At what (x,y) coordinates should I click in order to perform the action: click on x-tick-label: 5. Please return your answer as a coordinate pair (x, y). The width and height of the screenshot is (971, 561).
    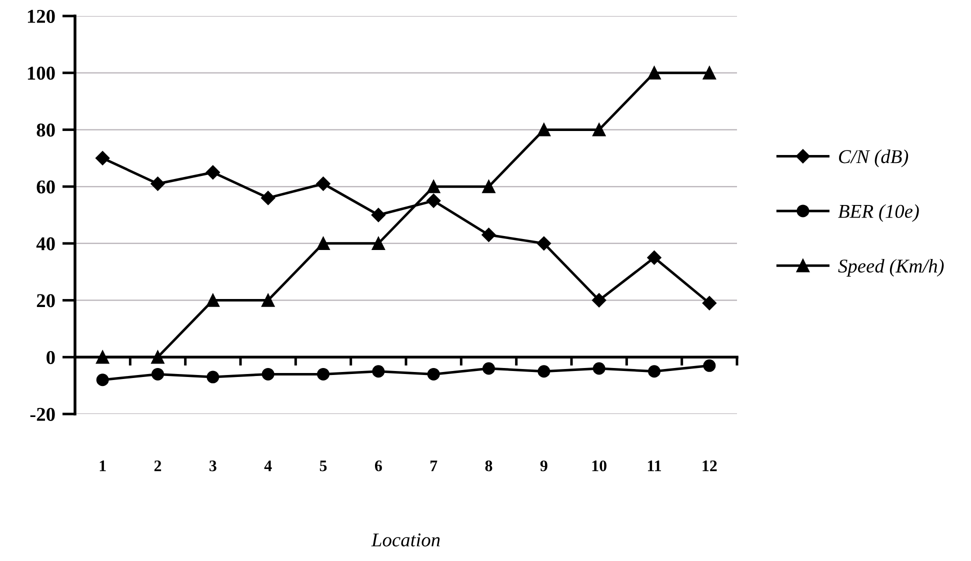
    Looking at the image, I should click on (323, 466).